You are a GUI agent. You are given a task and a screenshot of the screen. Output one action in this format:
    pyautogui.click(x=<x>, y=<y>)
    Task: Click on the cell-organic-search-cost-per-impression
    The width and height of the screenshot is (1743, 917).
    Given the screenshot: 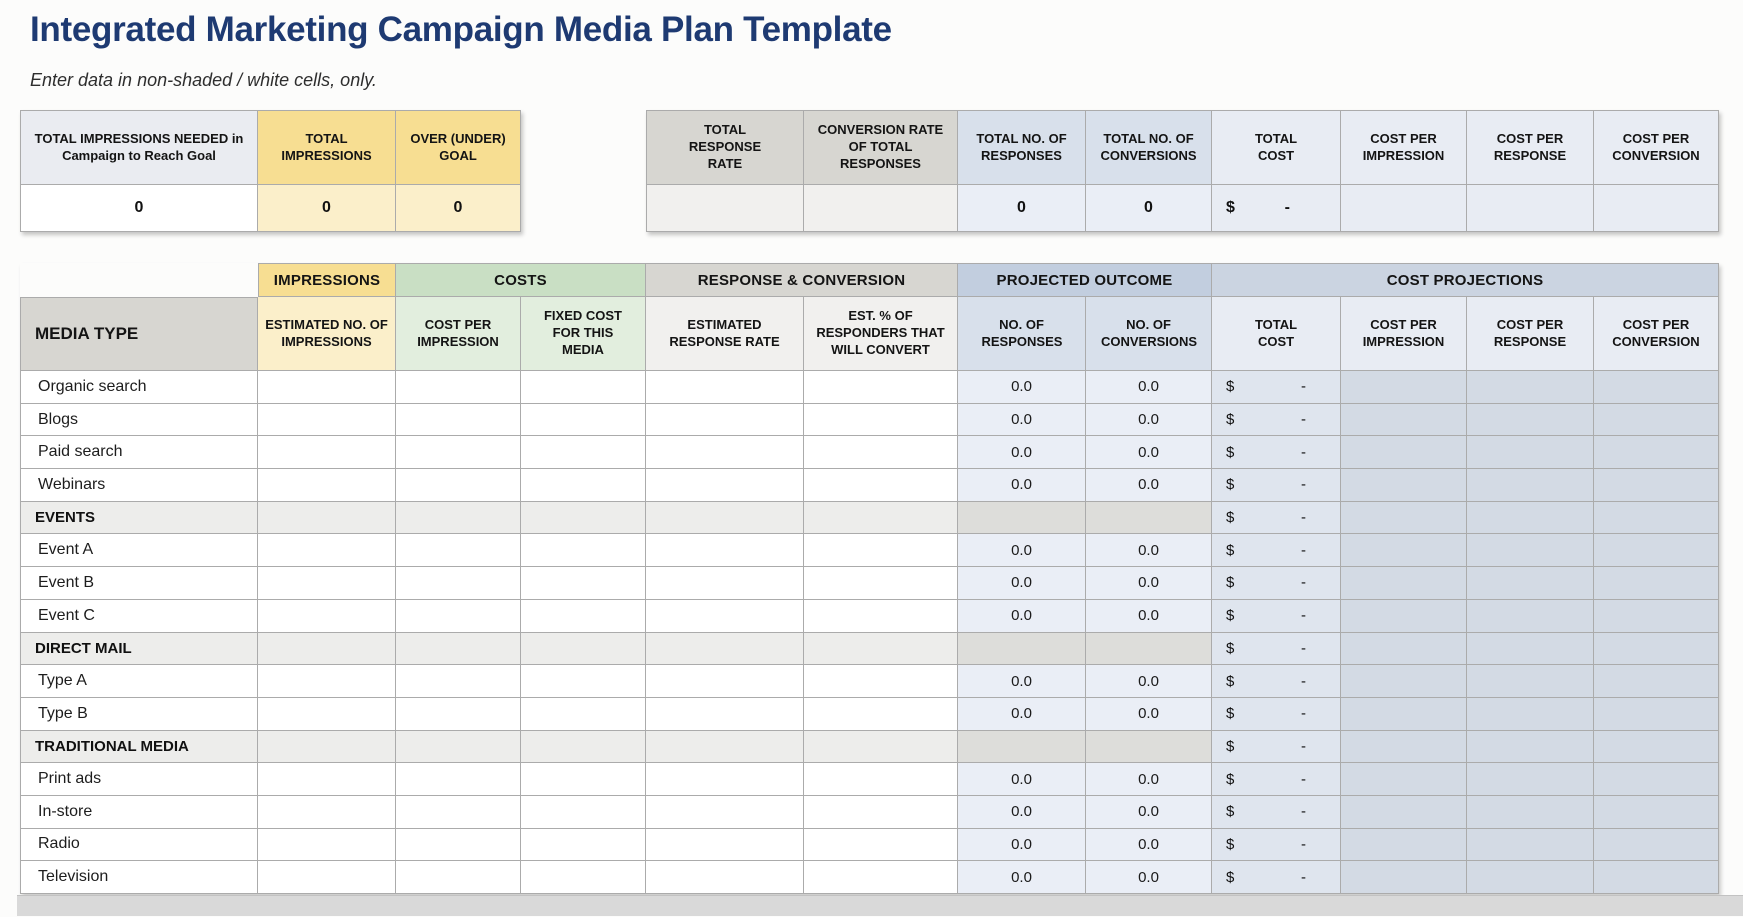 What is the action you would take?
    pyautogui.click(x=458, y=387)
    